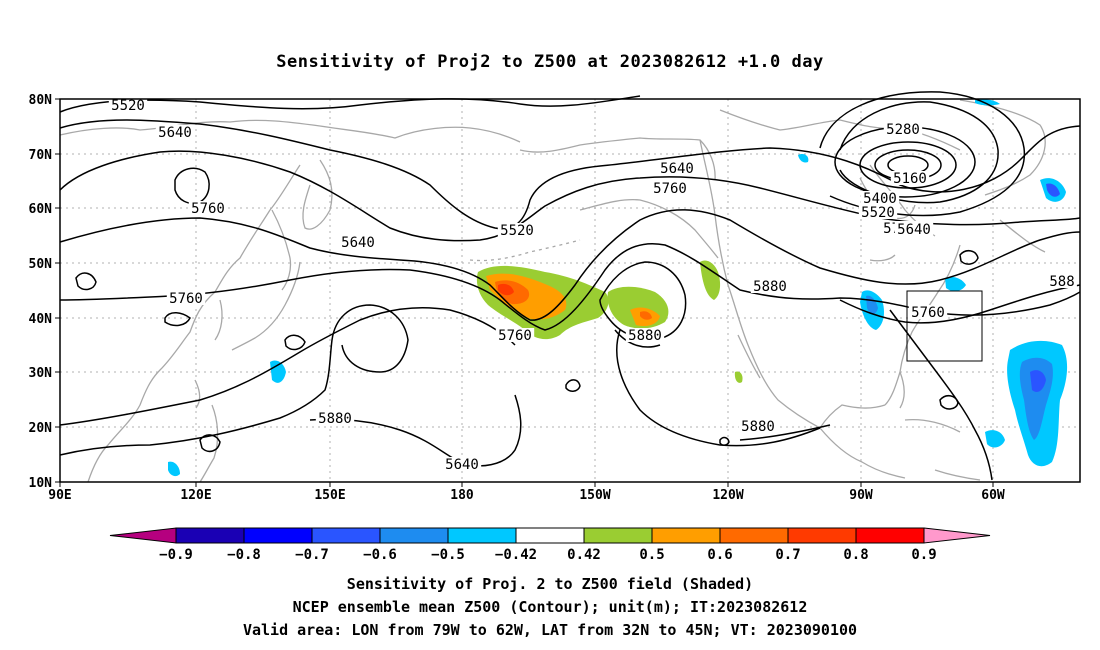  Describe the element at coordinates (861, 495) in the screenshot. I see `lon-label: 90W` at that location.